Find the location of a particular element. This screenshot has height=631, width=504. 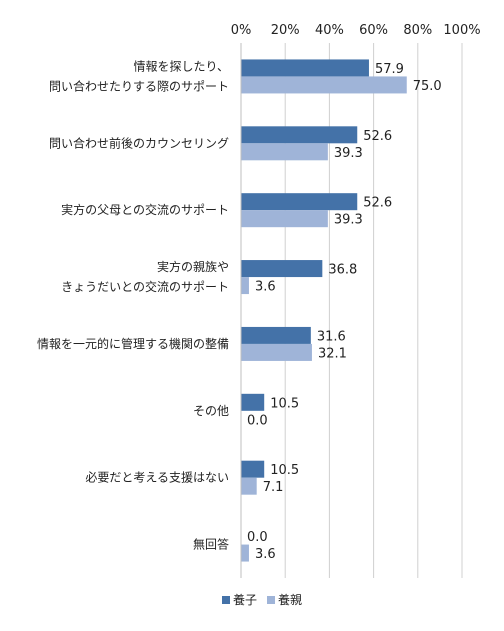

x-tick-label: 60% is located at coordinates (373, 30).